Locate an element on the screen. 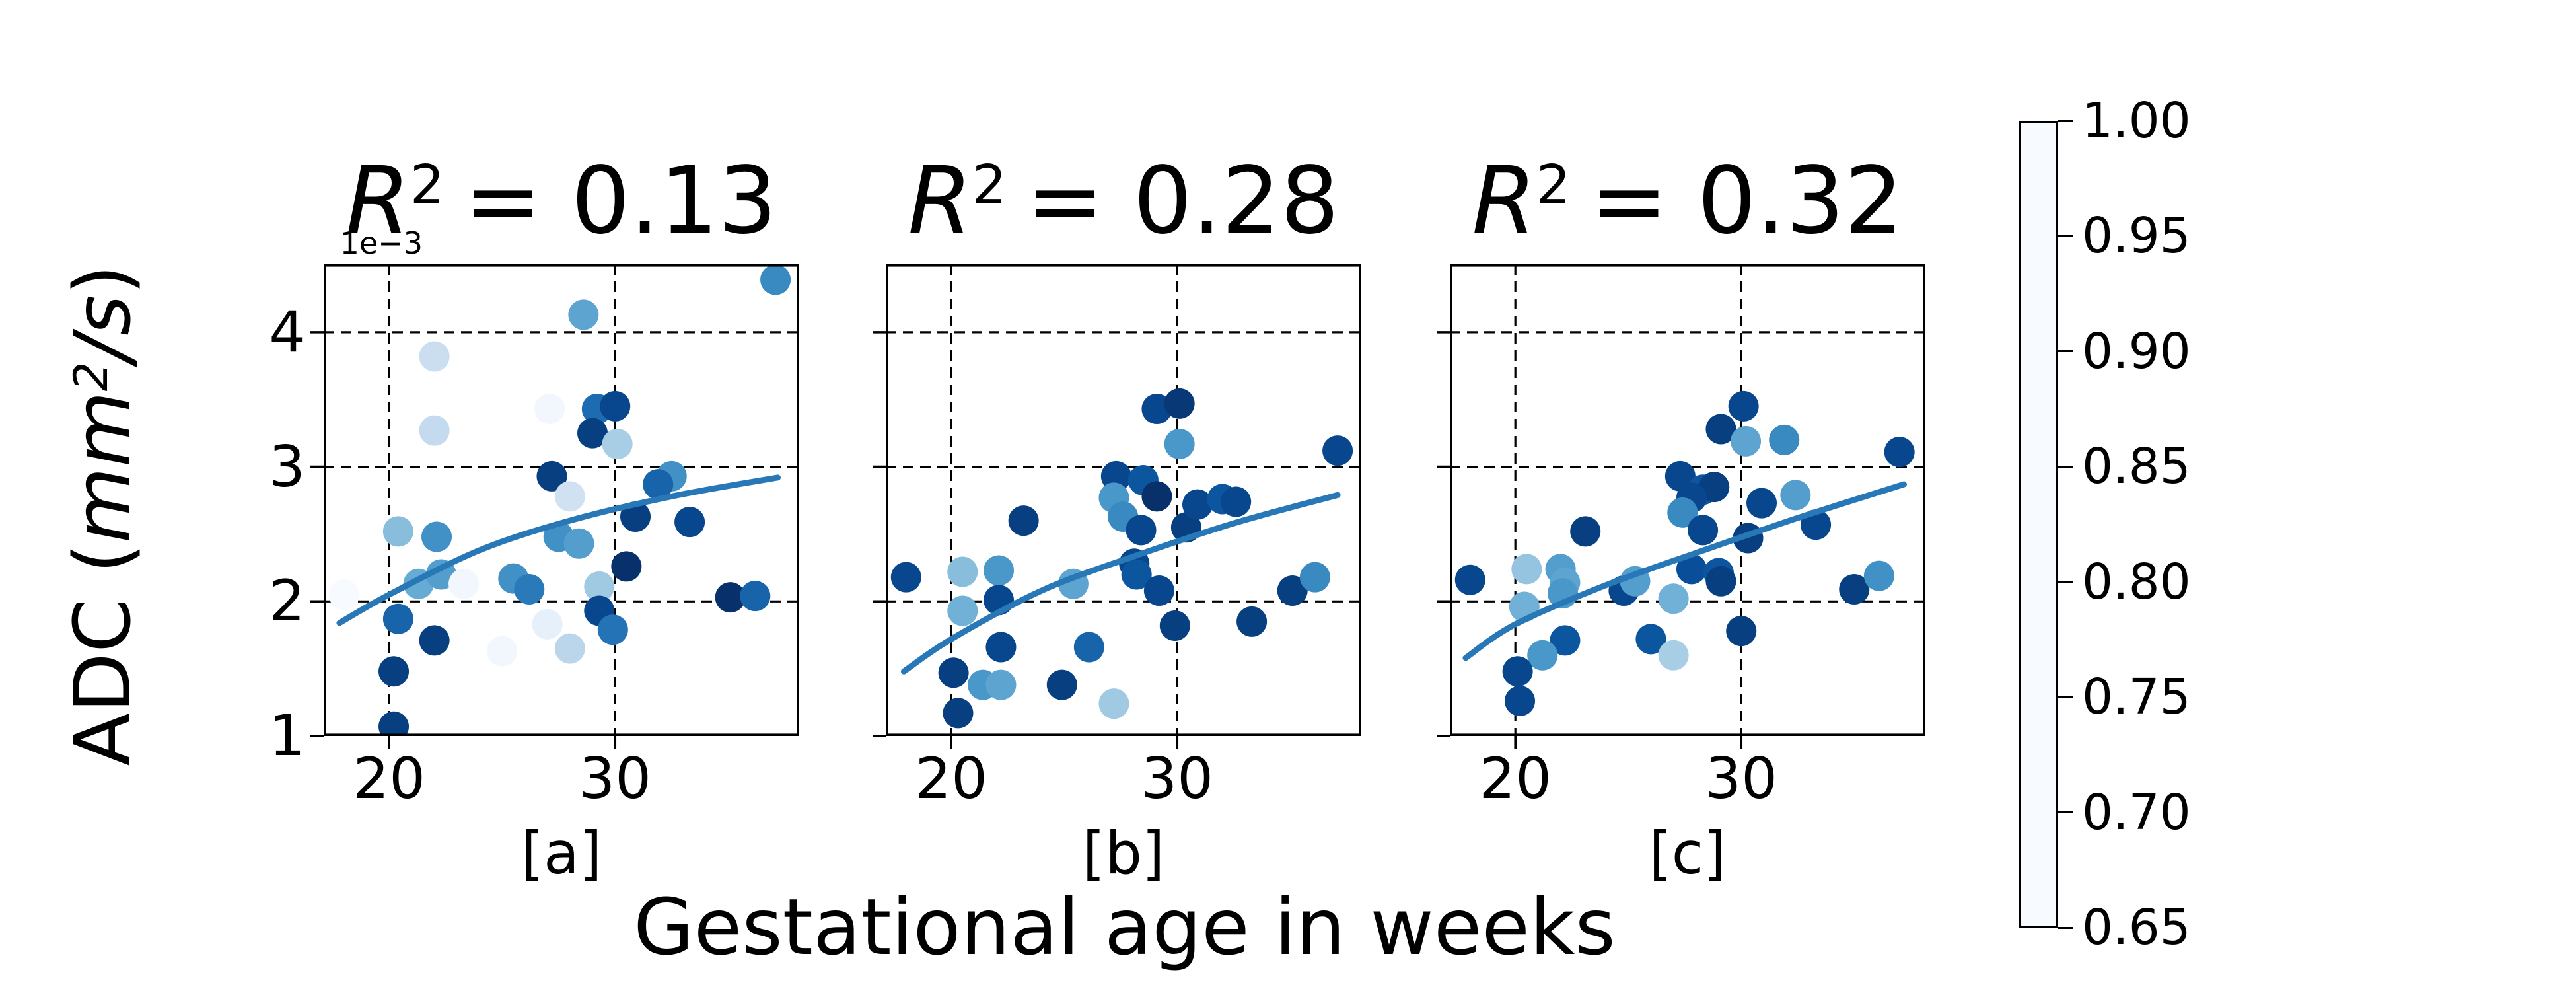  r-symbol: R is located at coordinates (1504, 201).